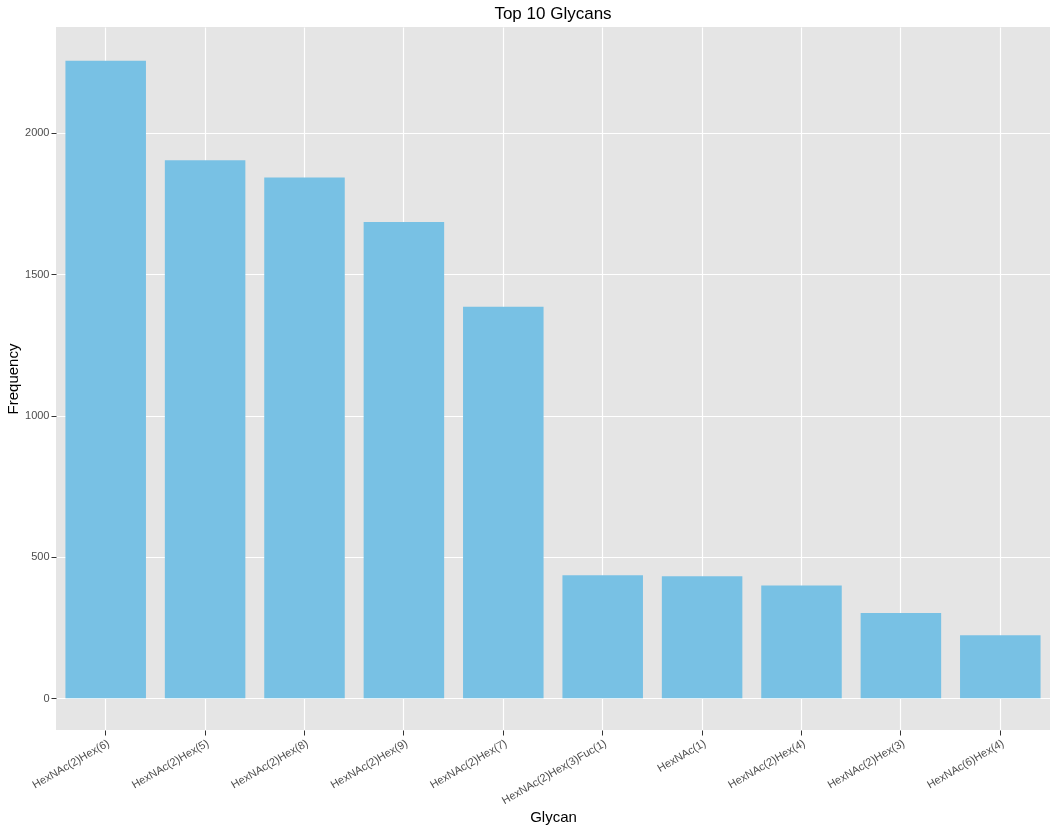 The width and height of the screenshot is (1060, 836). Describe the element at coordinates (37, 132) in the screenshot. I see `y-tick-label: 2000` at that location.